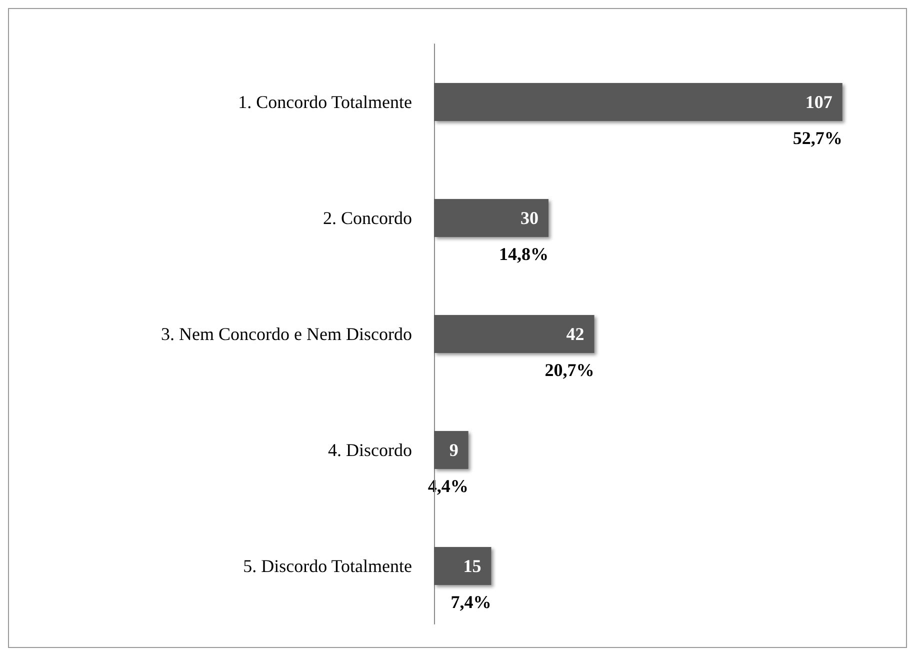 This screenshot has height=658, width=917. I want to click on data-label: 42, so click(575, 334).